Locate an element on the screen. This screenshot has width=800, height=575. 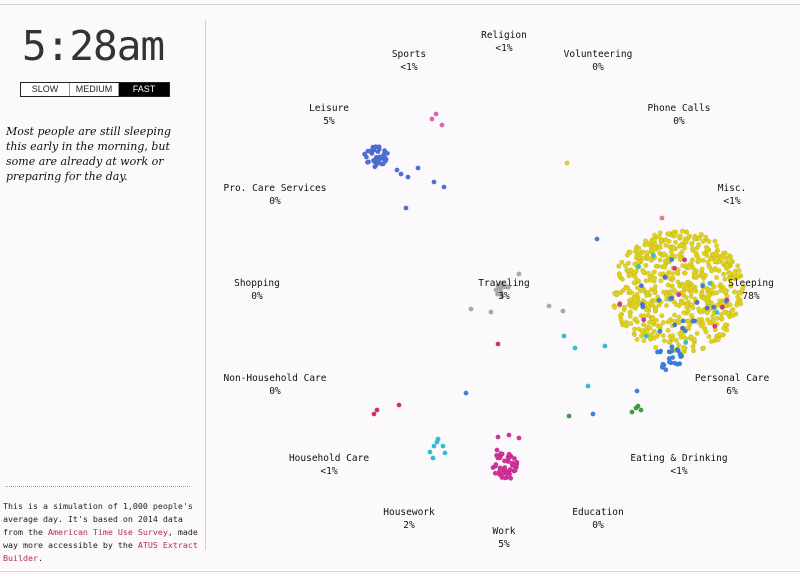
activity-name: Non-Household Care is located at coordinates (275, 378).